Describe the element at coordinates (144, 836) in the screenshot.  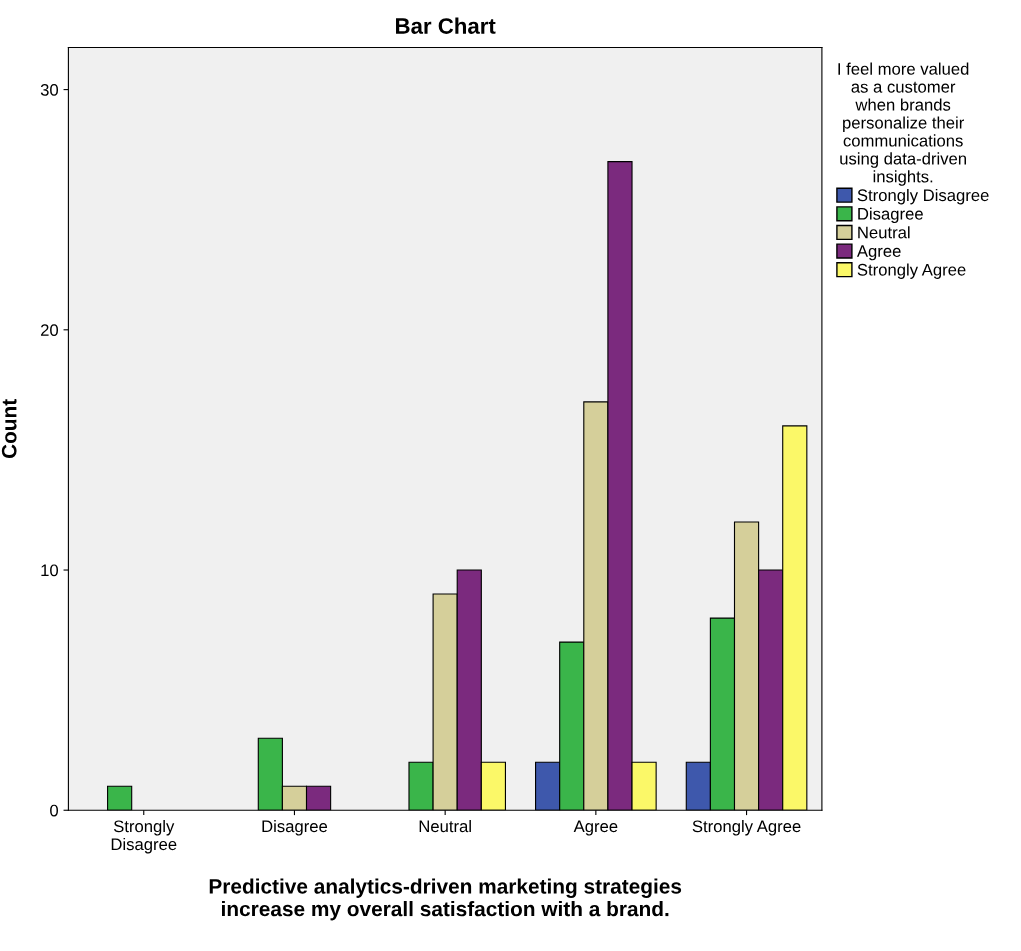
I see `x-tick-label: Strongly Disagree` at that location.